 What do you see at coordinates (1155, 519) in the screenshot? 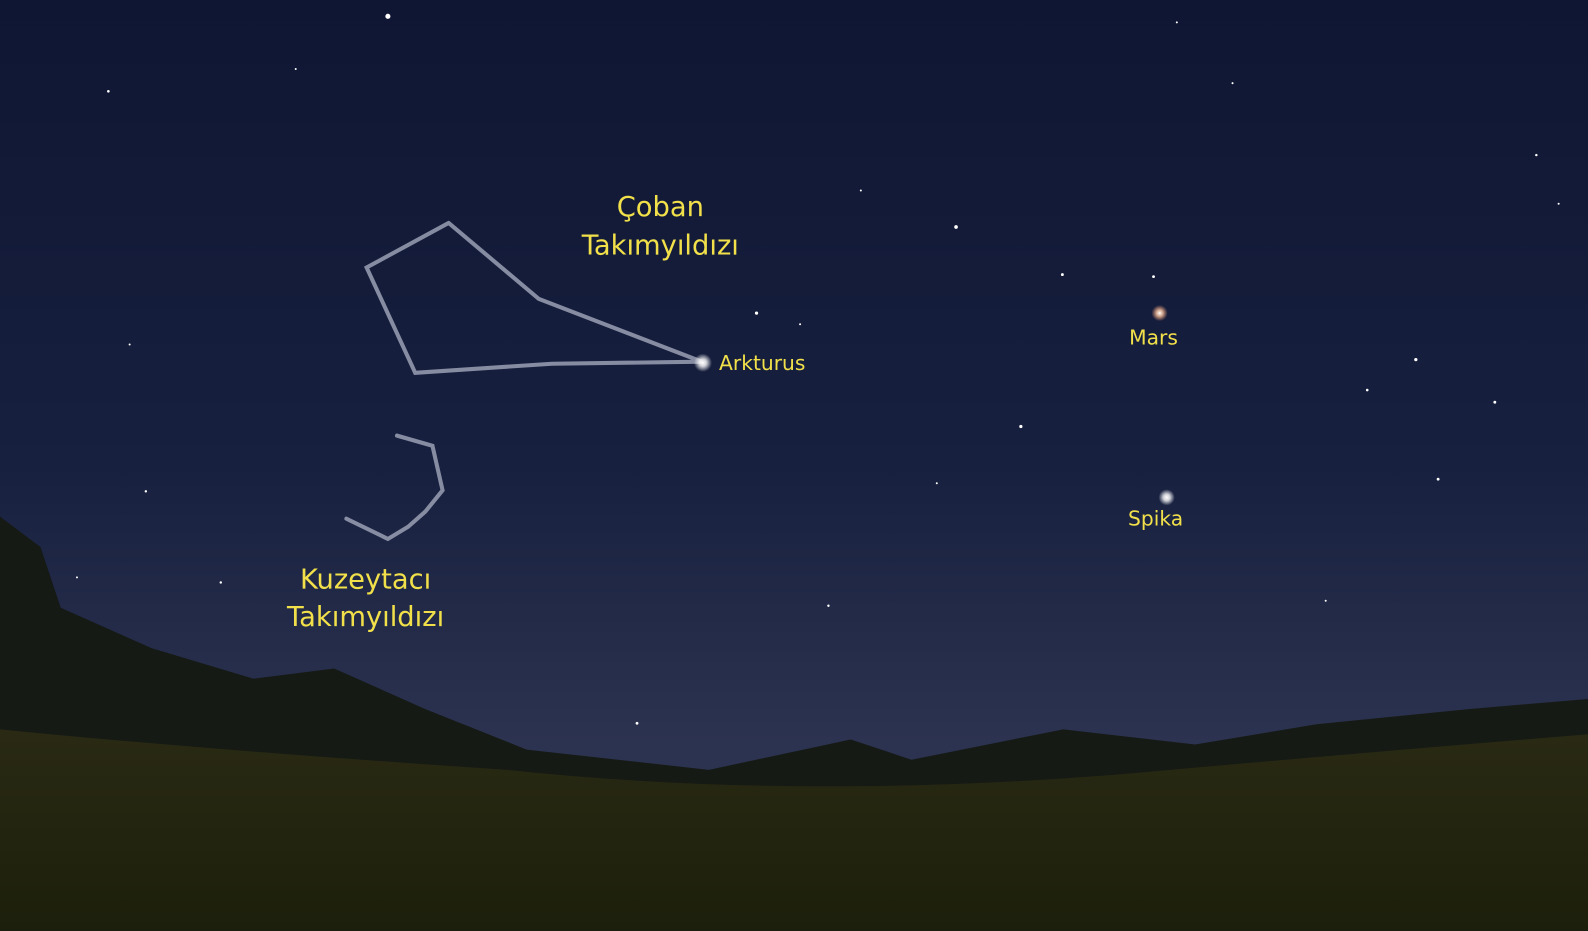
I see `star-label: Spika` at bounding box center [1155, 519].